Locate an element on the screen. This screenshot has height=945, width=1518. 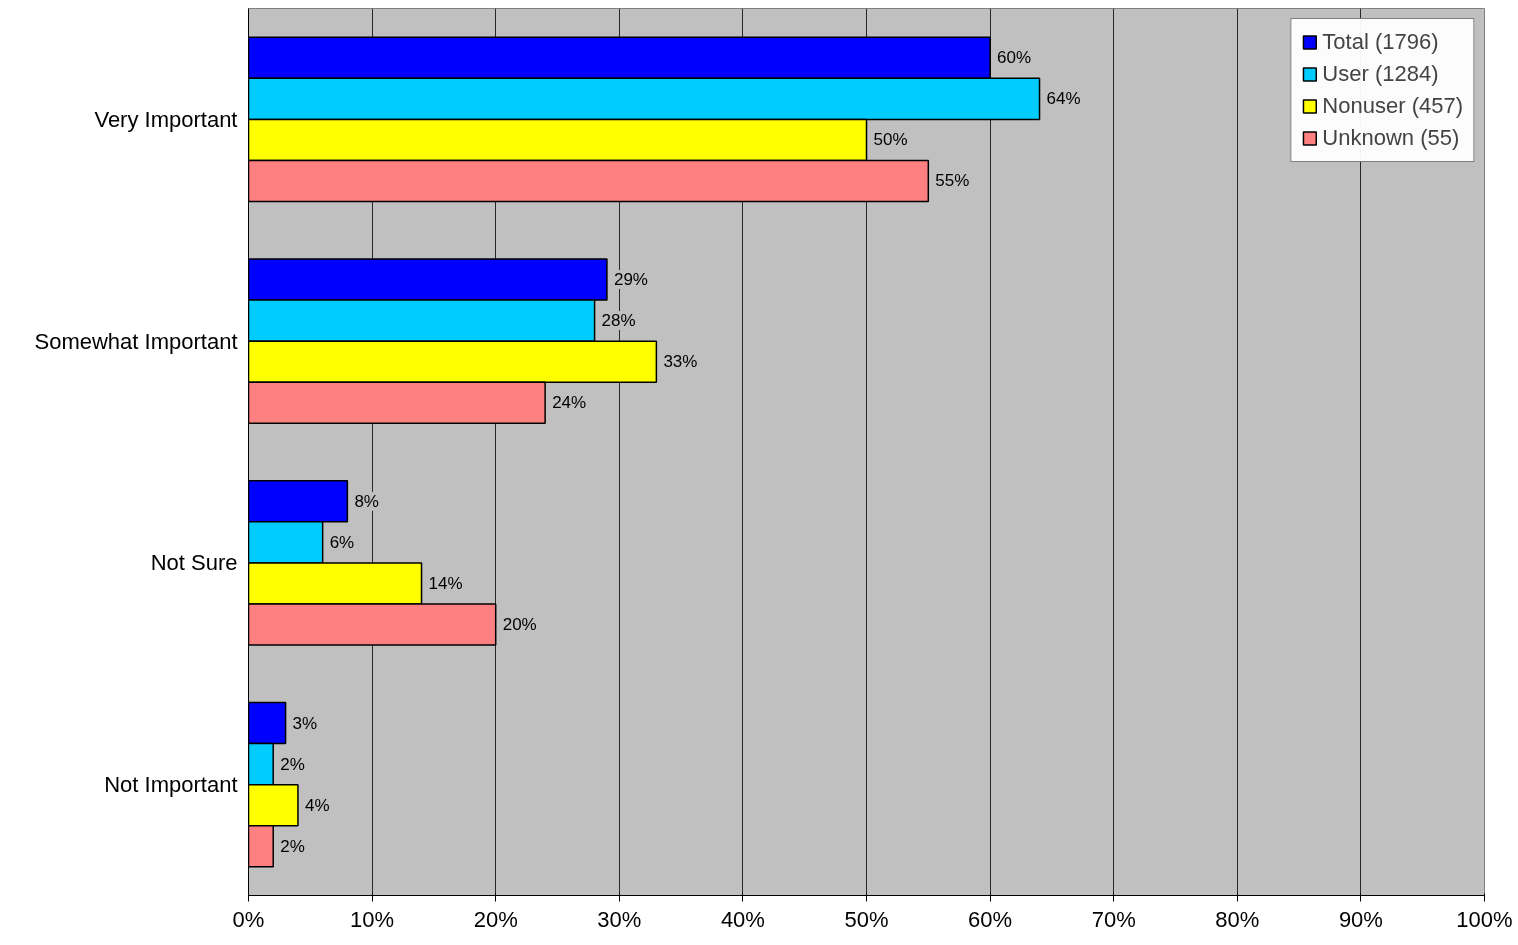
legend-label: User (1284) is located at coordinates (1380, 74).